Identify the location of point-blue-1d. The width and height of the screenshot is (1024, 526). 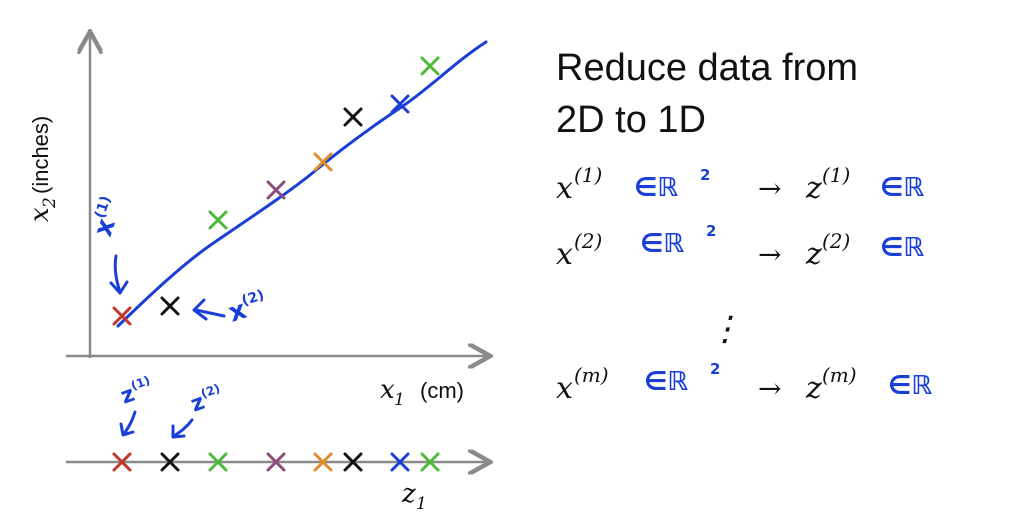
(400, 462).